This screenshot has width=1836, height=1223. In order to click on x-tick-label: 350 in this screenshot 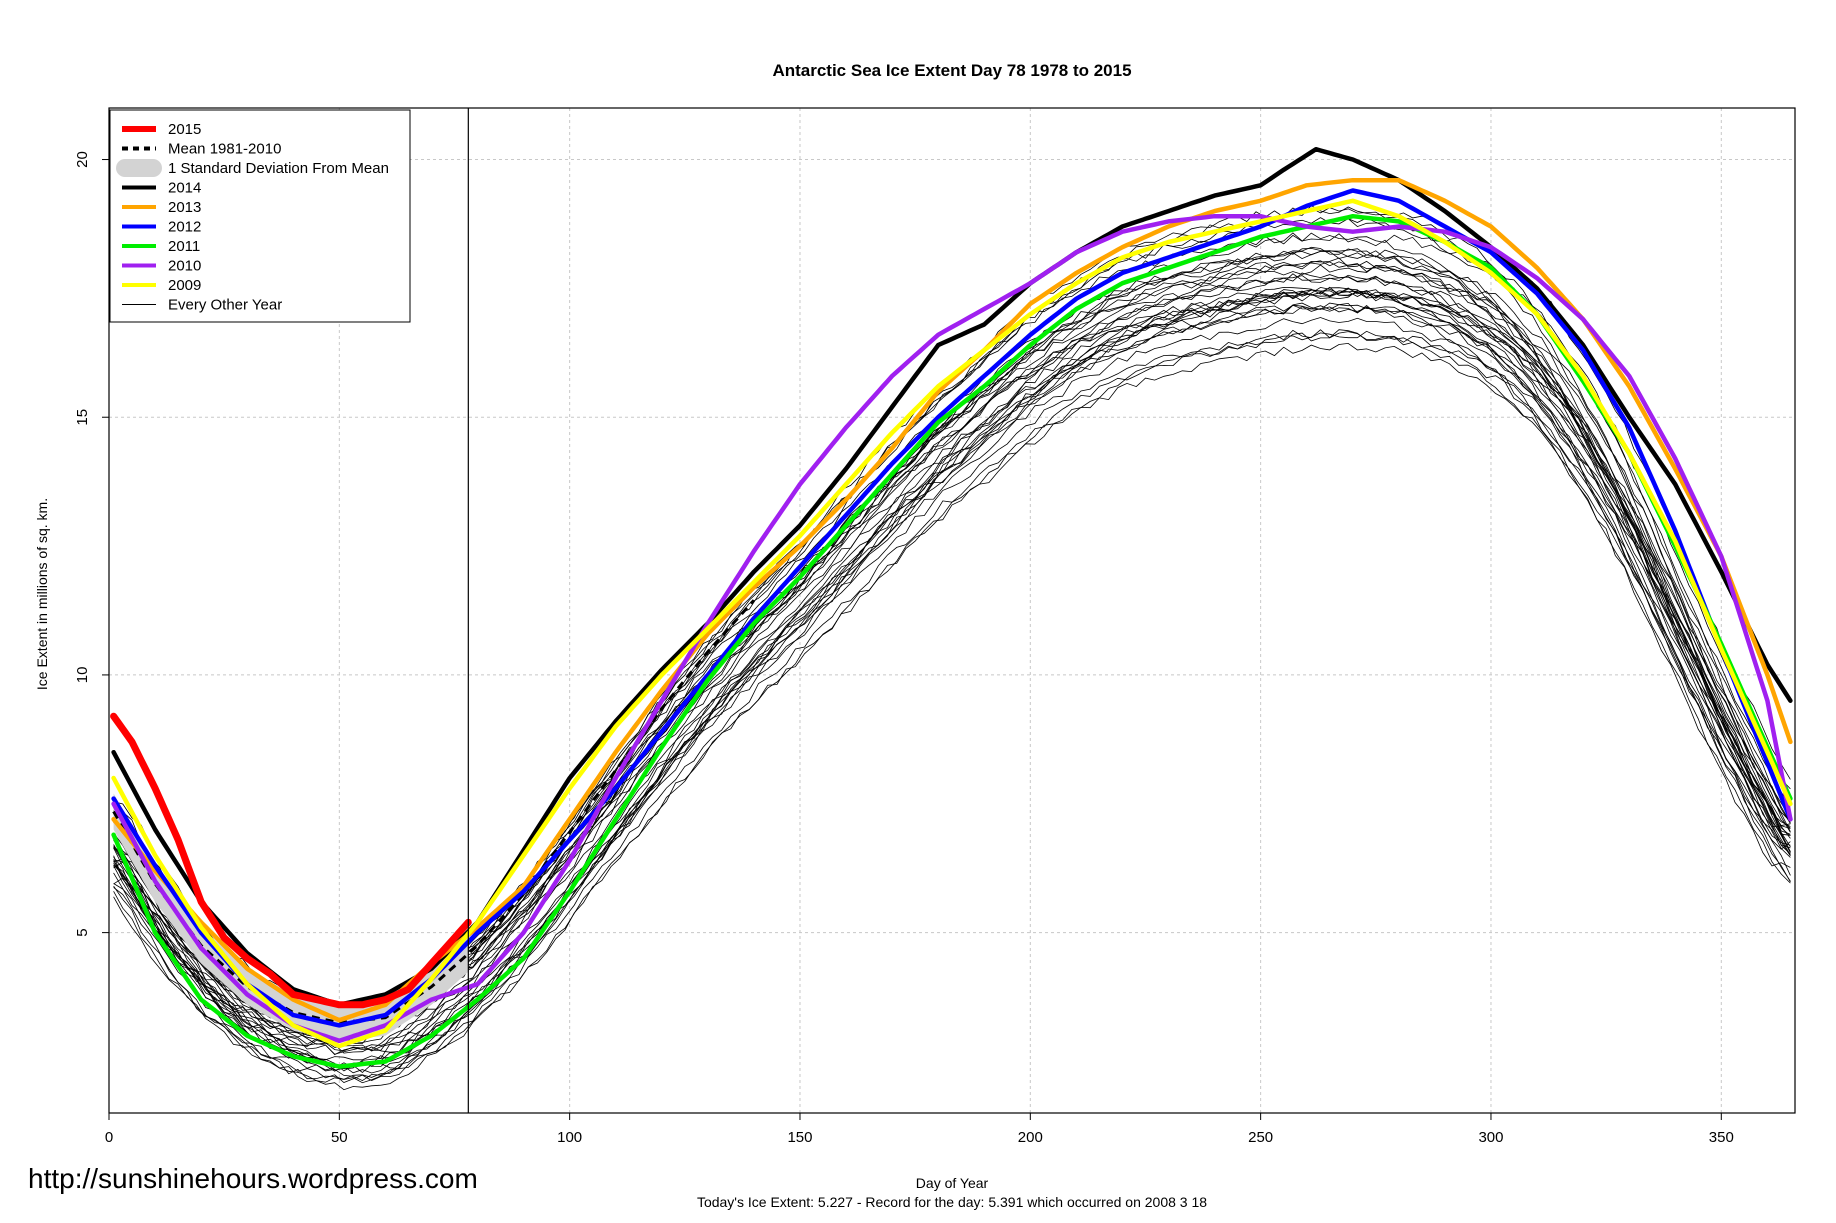, I will do `click(1721, 1137)`.